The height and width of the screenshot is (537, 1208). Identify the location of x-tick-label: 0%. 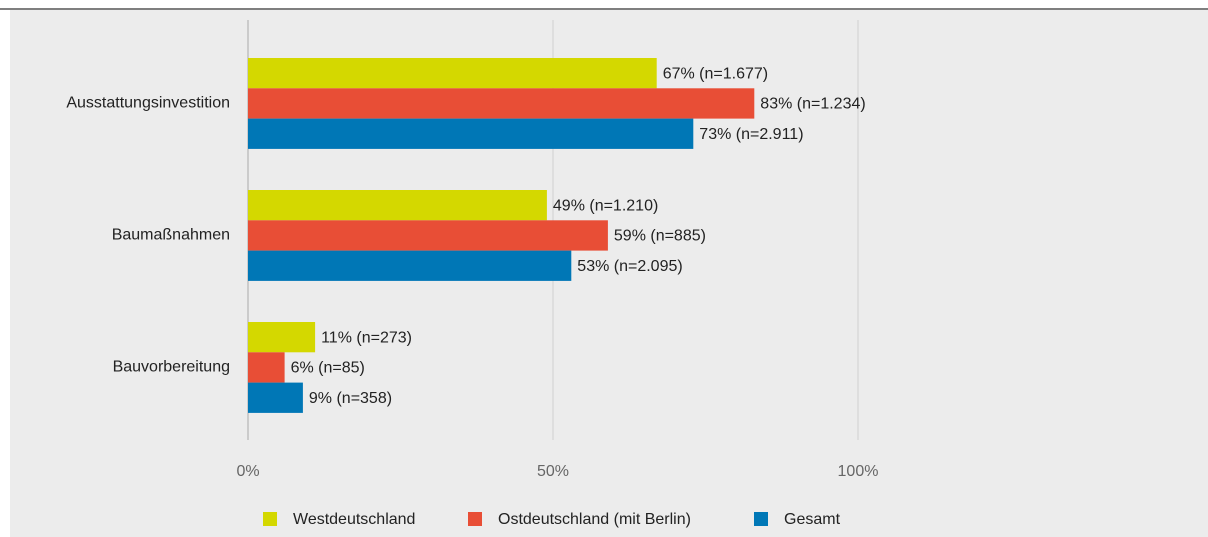
(247, 471).